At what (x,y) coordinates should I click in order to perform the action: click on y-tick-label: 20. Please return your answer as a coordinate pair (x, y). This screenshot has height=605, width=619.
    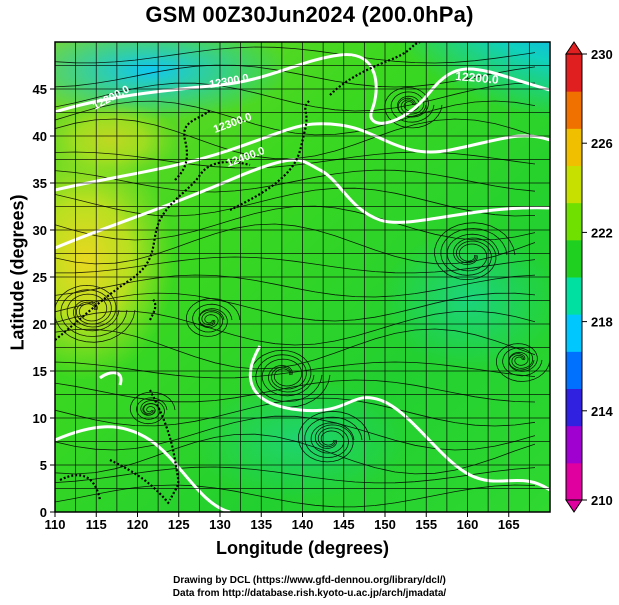
    Looking at the image, I should click on (40, 324).